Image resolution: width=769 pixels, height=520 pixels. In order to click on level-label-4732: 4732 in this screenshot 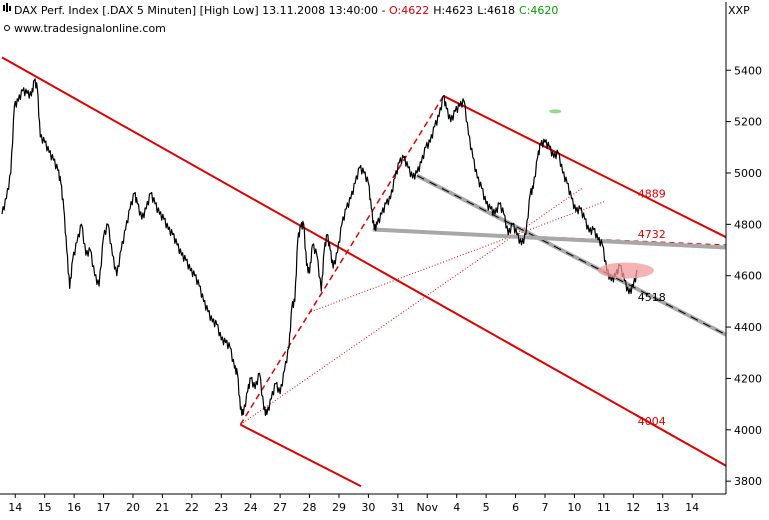, I will do `click(652, 234)`.